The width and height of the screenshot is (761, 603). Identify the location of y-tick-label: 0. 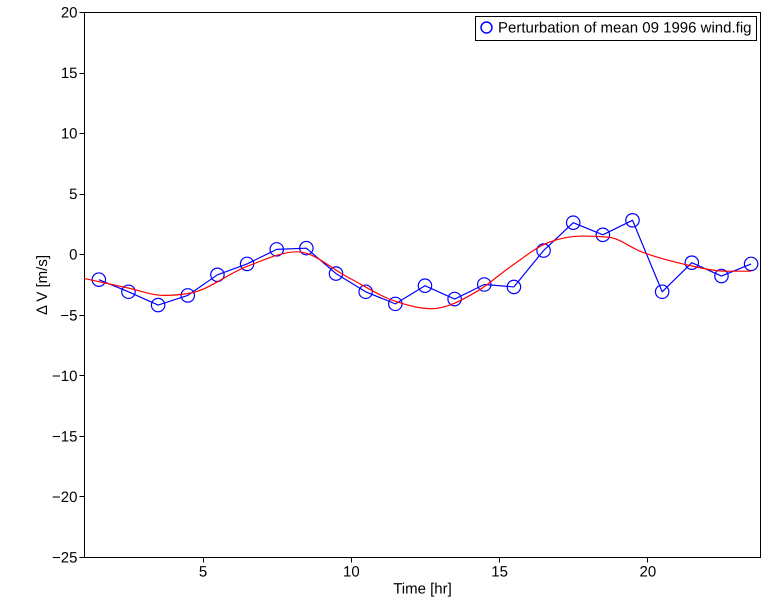
(73, 255).